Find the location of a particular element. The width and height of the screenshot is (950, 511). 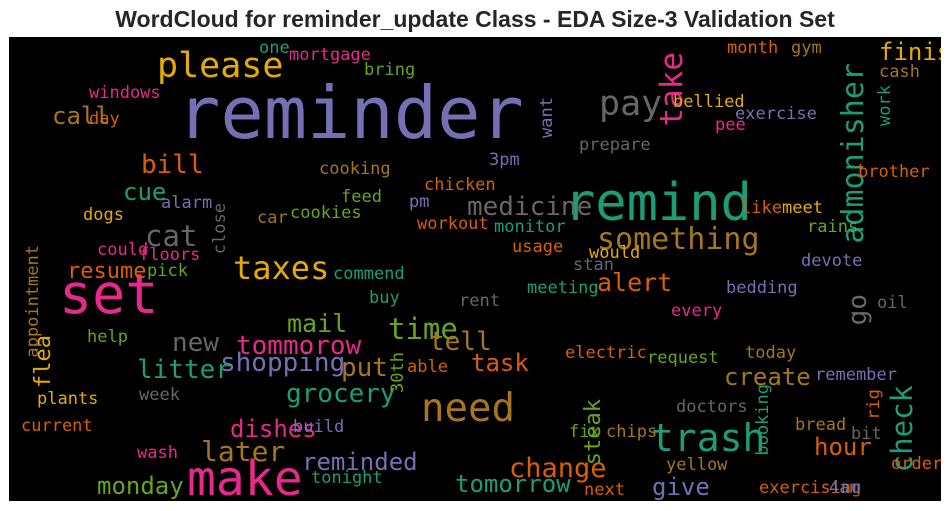

word-shopping: shopping is located at coordinates (283, 363).